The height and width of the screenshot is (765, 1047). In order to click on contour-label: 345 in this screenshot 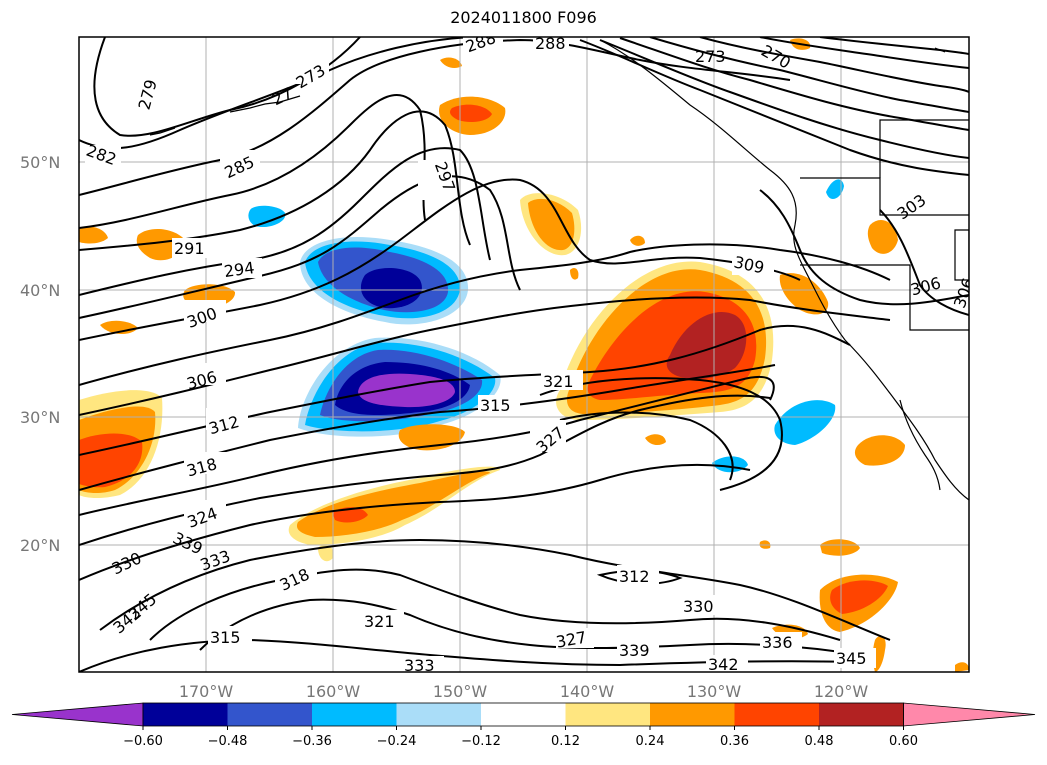, I will do `click(851, 658)`.